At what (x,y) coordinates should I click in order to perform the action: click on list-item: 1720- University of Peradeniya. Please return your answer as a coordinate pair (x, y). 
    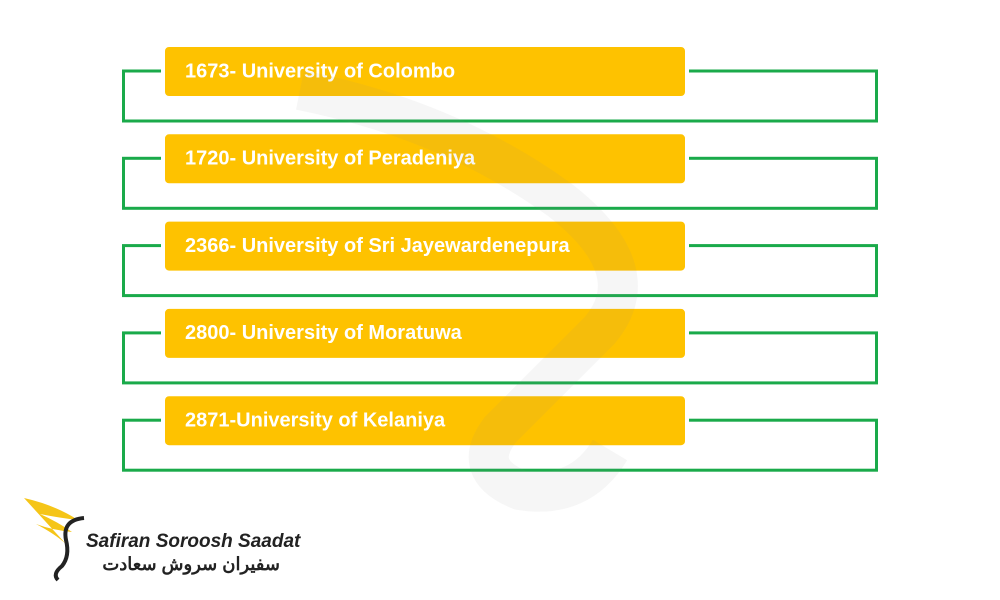
    Looking at the image, I should click on (500, 170).